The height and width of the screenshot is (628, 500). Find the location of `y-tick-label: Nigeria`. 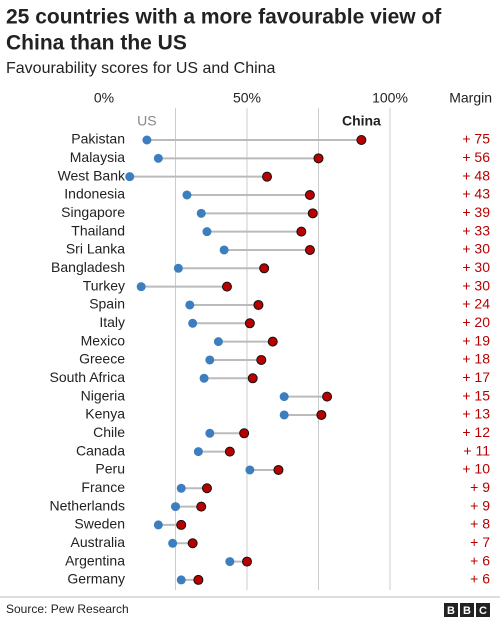

y-tick-label: Nigeria is located at coordinates (103, 395).